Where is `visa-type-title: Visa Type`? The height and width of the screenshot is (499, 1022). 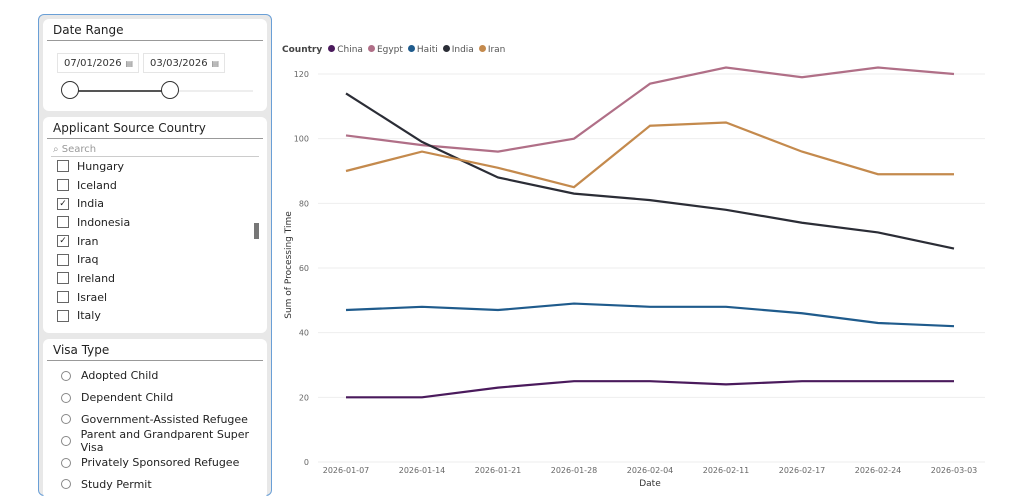
visa-type-title: Visa Type is located at coordinates (155, 350).